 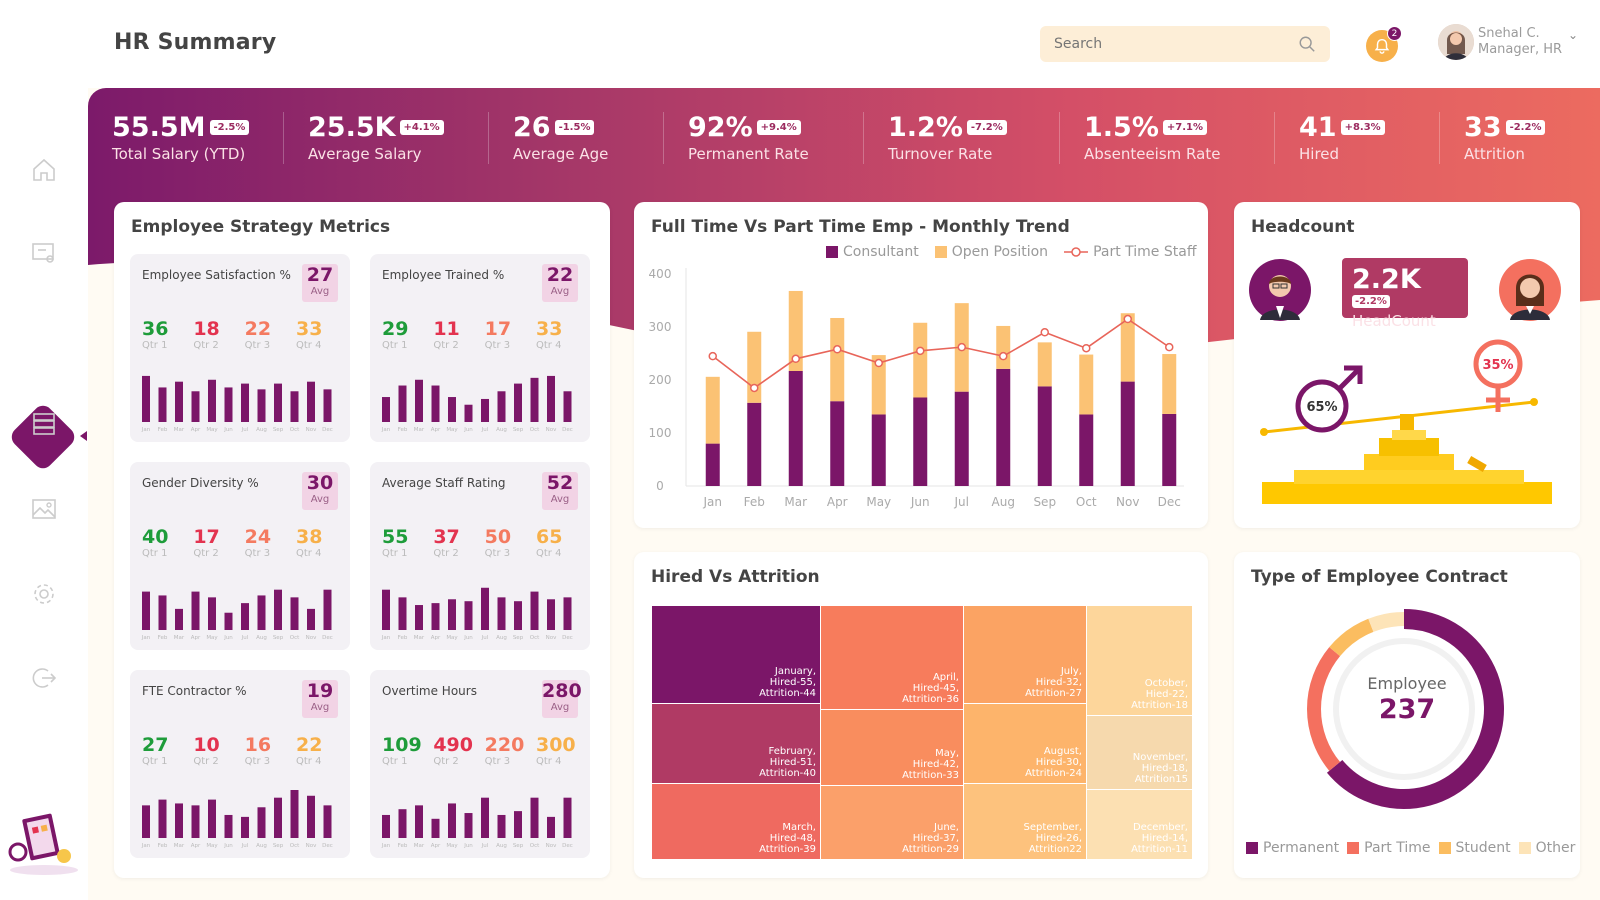 What do you see at coordinates (1169, 502) in the screenshot?
I see `x-tick-label: Dec` at bounding box center [1169, 502].